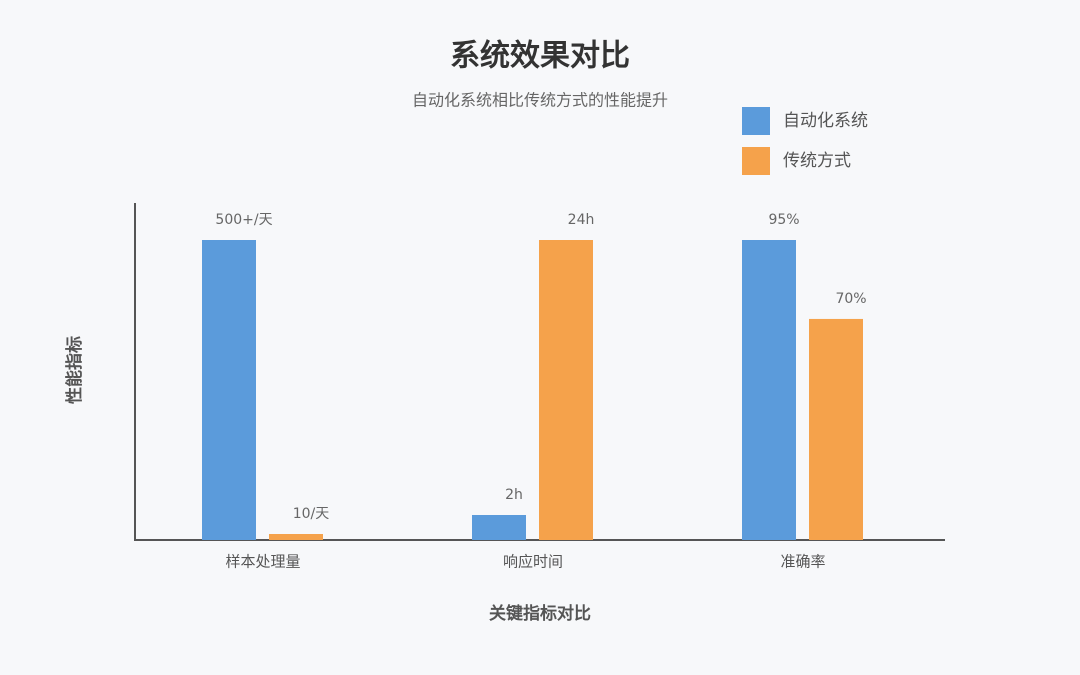 This screenshot has width=1080, height=675. Describe the element at coordinates (783, 220) in the screenshot. I see `value-label: 95%` at that location.